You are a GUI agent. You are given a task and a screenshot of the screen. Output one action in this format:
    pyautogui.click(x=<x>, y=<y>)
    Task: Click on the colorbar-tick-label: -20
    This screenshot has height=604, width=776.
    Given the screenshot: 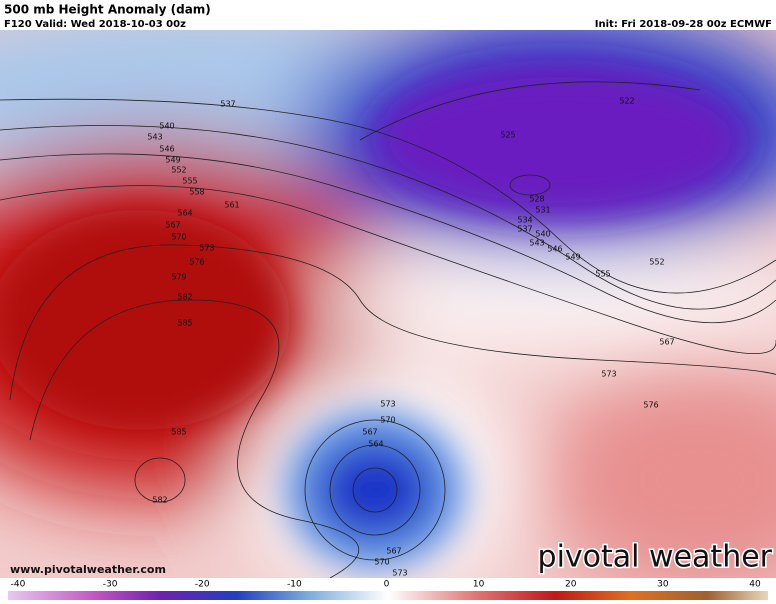 What is the action you would take?
    pyautogui.click(x=202, y=585)
    